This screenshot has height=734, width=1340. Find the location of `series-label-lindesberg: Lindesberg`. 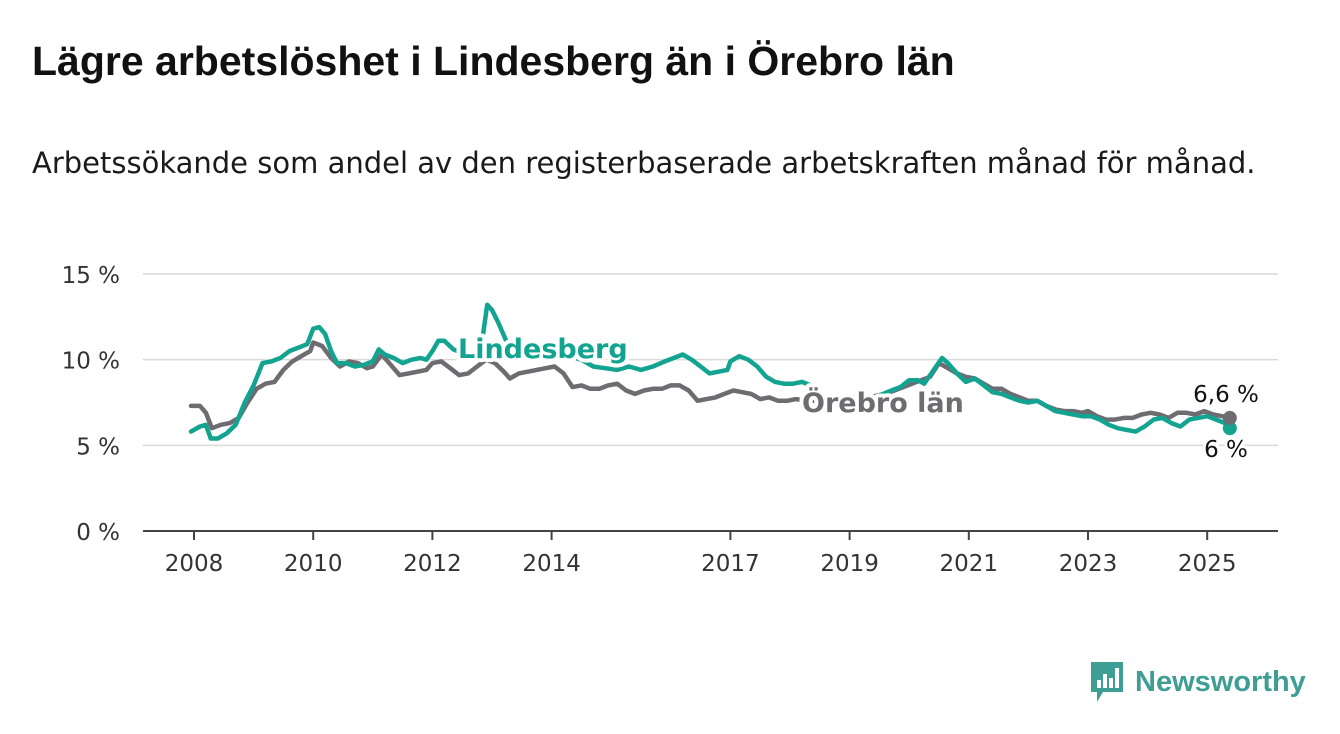

series-label-lindesberg: Lindesberg is located at coordinates (543, 349).